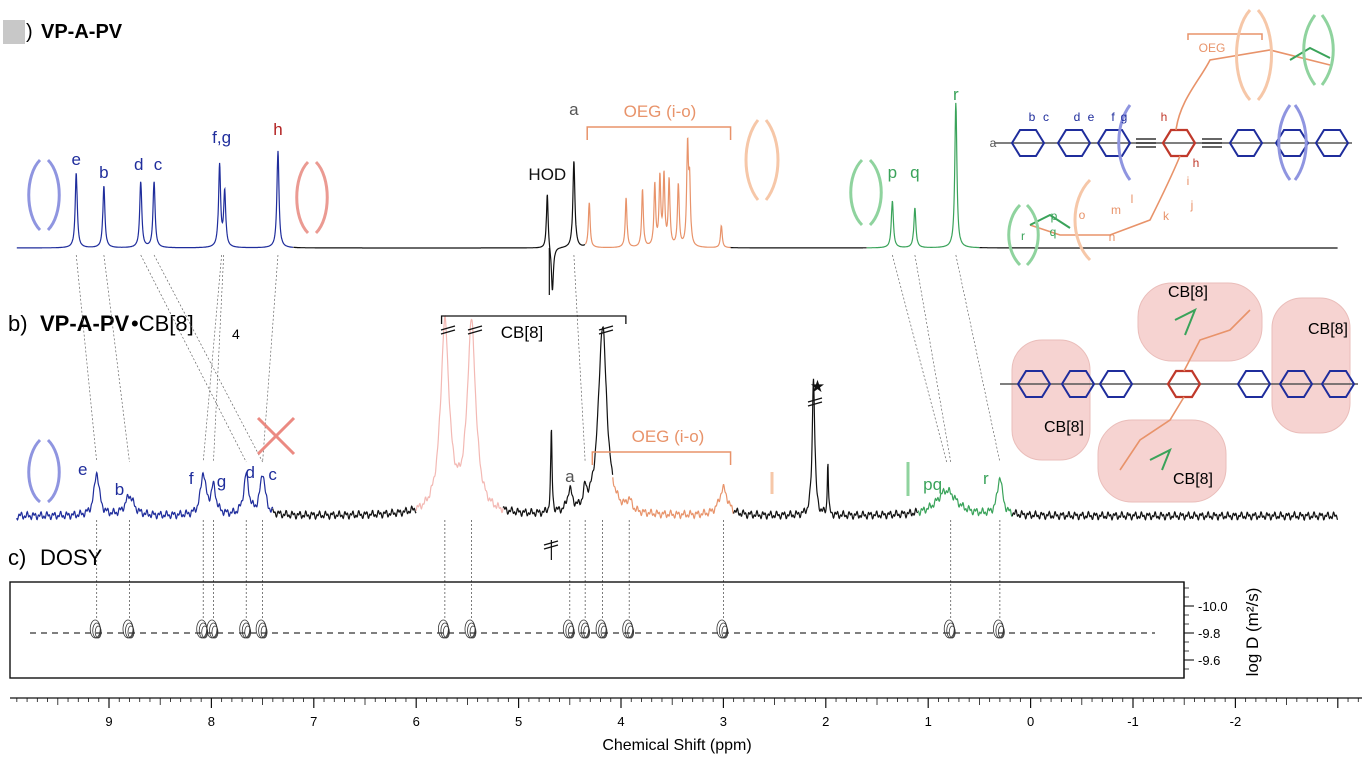  I want to click on x-tick-label: 3, so click(723, 721).